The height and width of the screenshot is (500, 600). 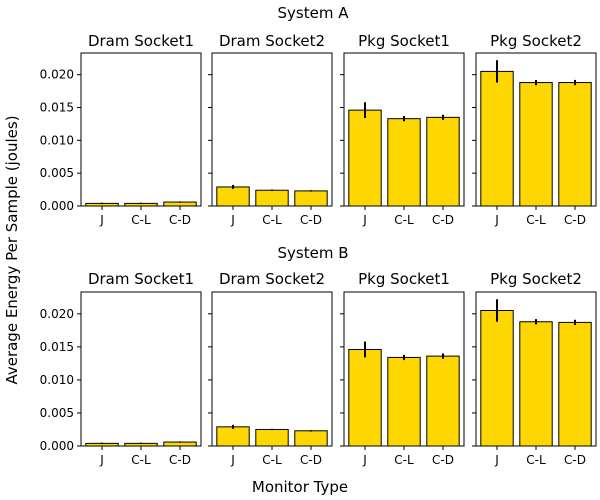 What do you see at coordinates (300, 487) in the screenshot?
I see `figure-xlabel: Monitor Type` at bounding box center [300, 487].